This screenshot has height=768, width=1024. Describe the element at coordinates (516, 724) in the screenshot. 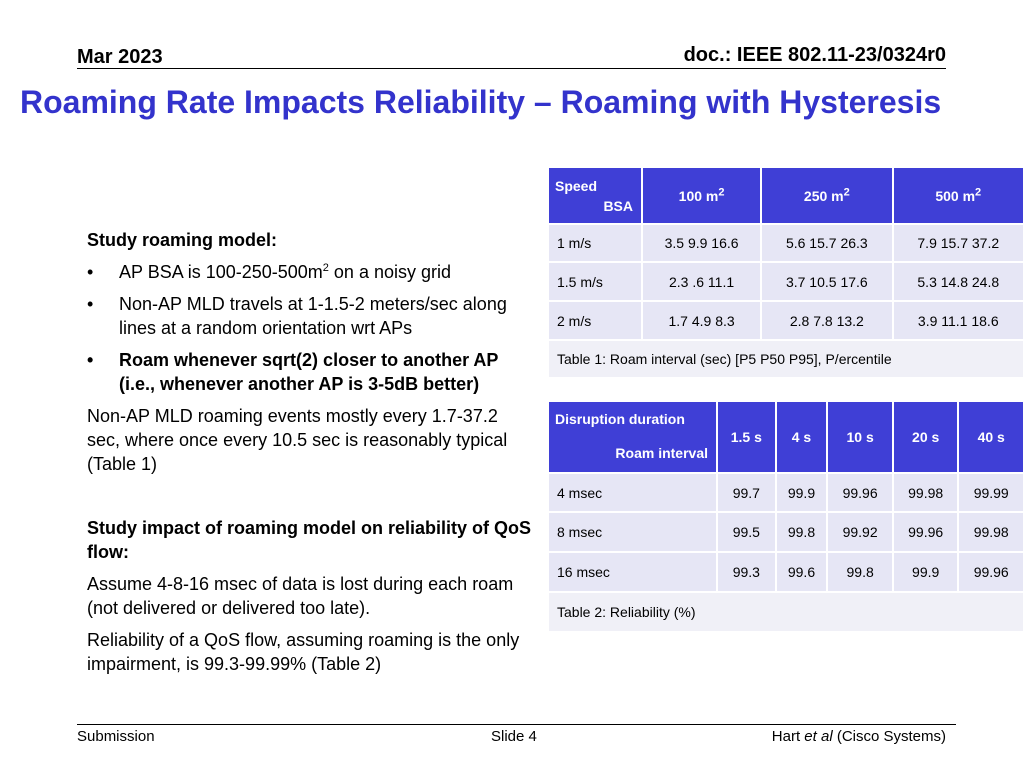

I see `footer-divider` at that location.